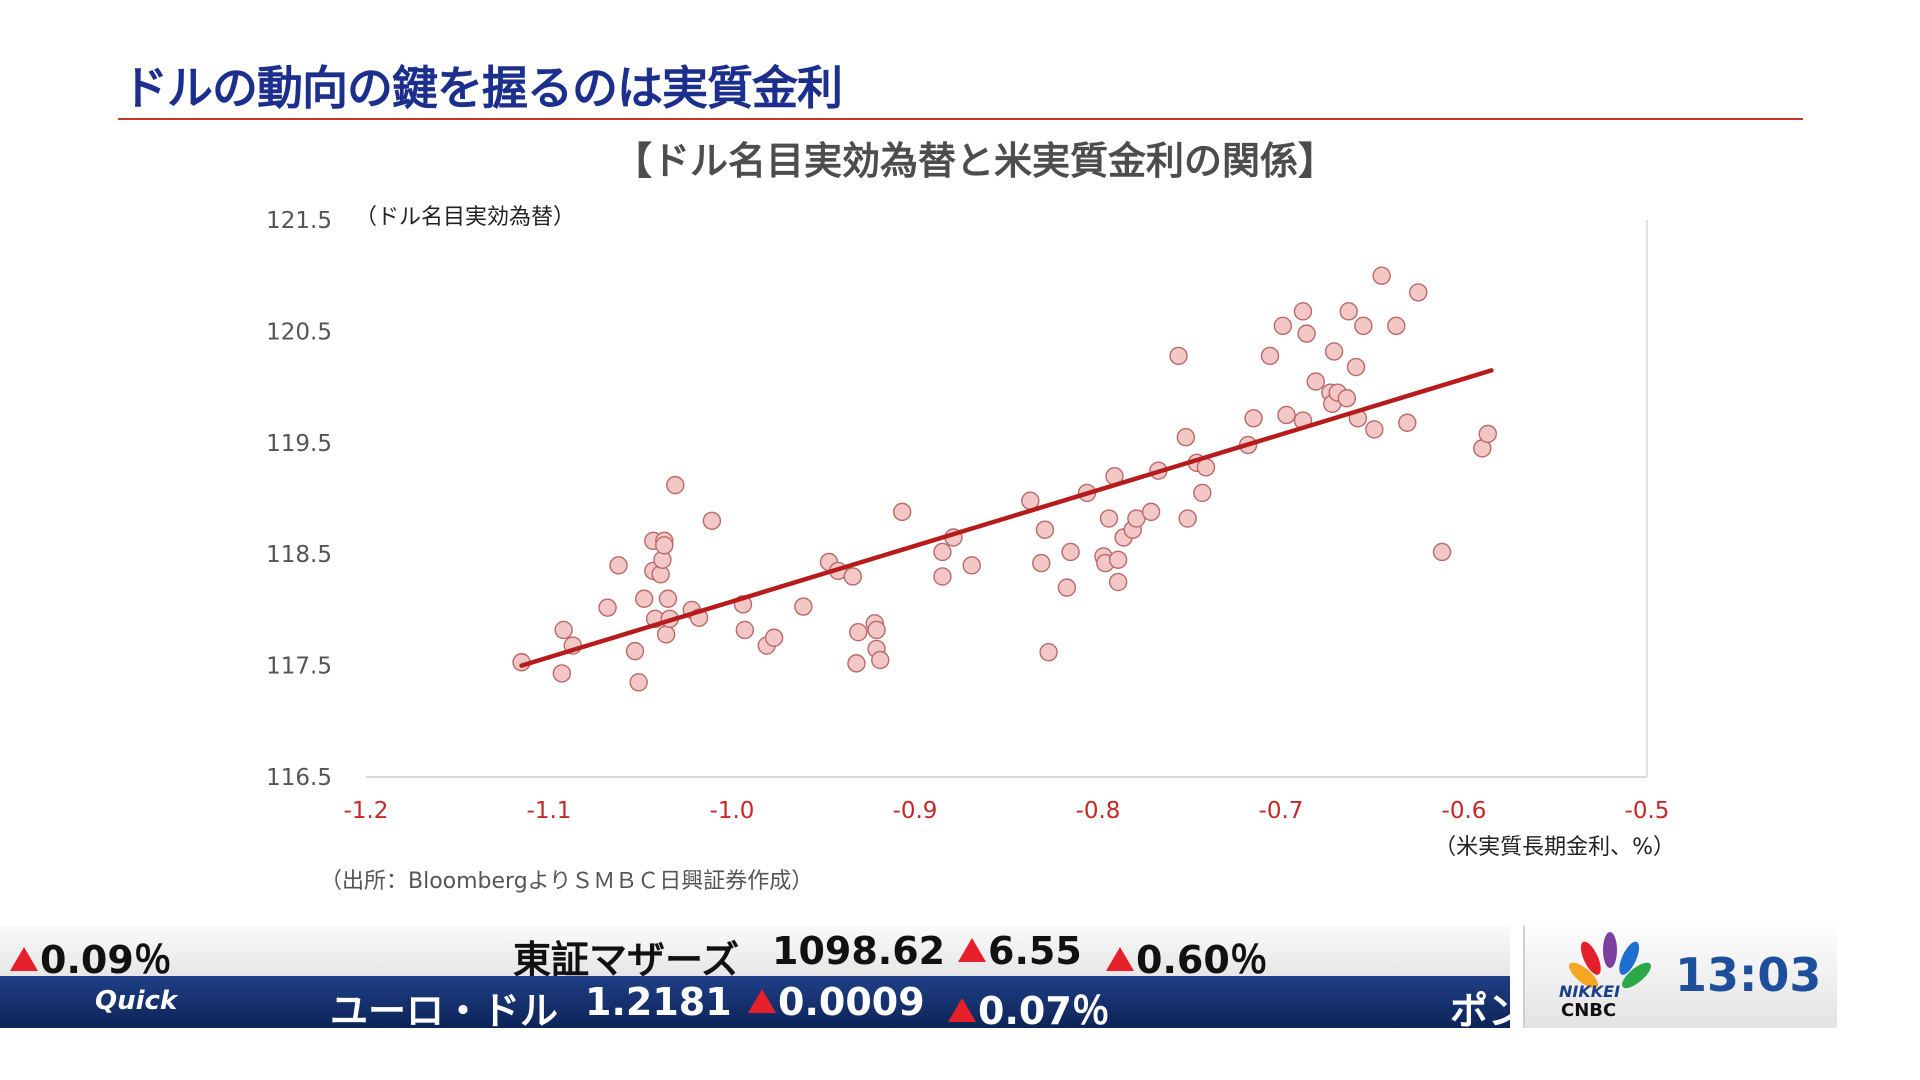  I want to click on ticker-index-change: 6.55, so click(1020, 951).